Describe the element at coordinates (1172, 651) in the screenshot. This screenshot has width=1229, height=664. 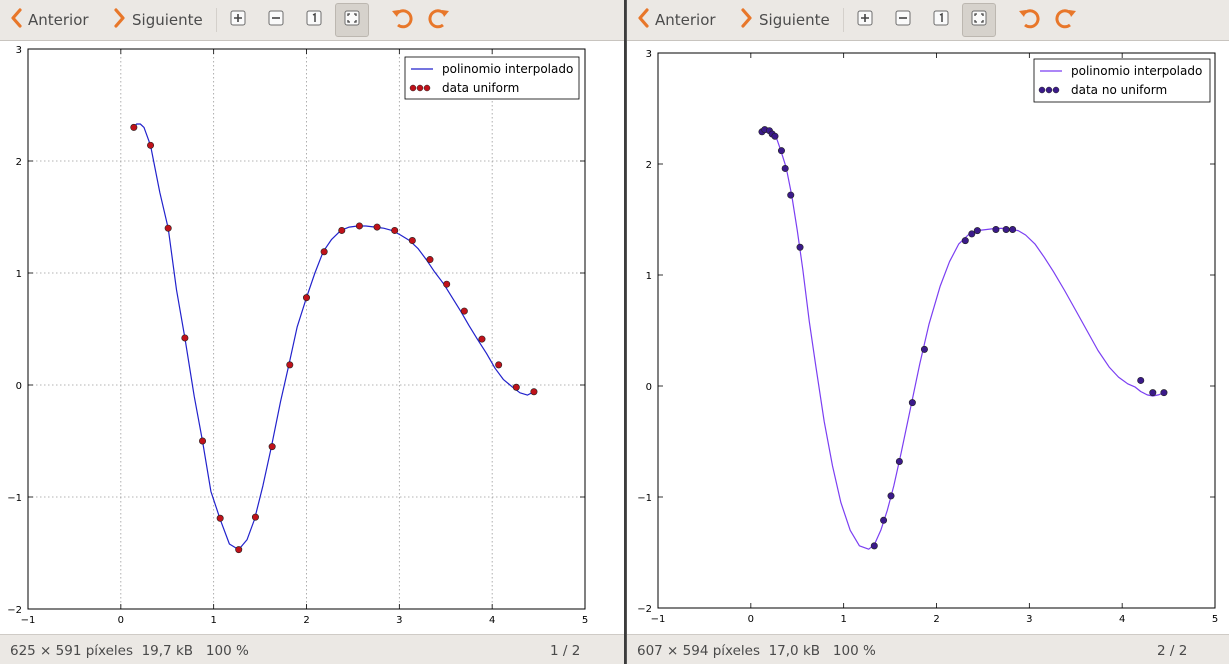
I see `page-indicator: 2 / 2` at that location.